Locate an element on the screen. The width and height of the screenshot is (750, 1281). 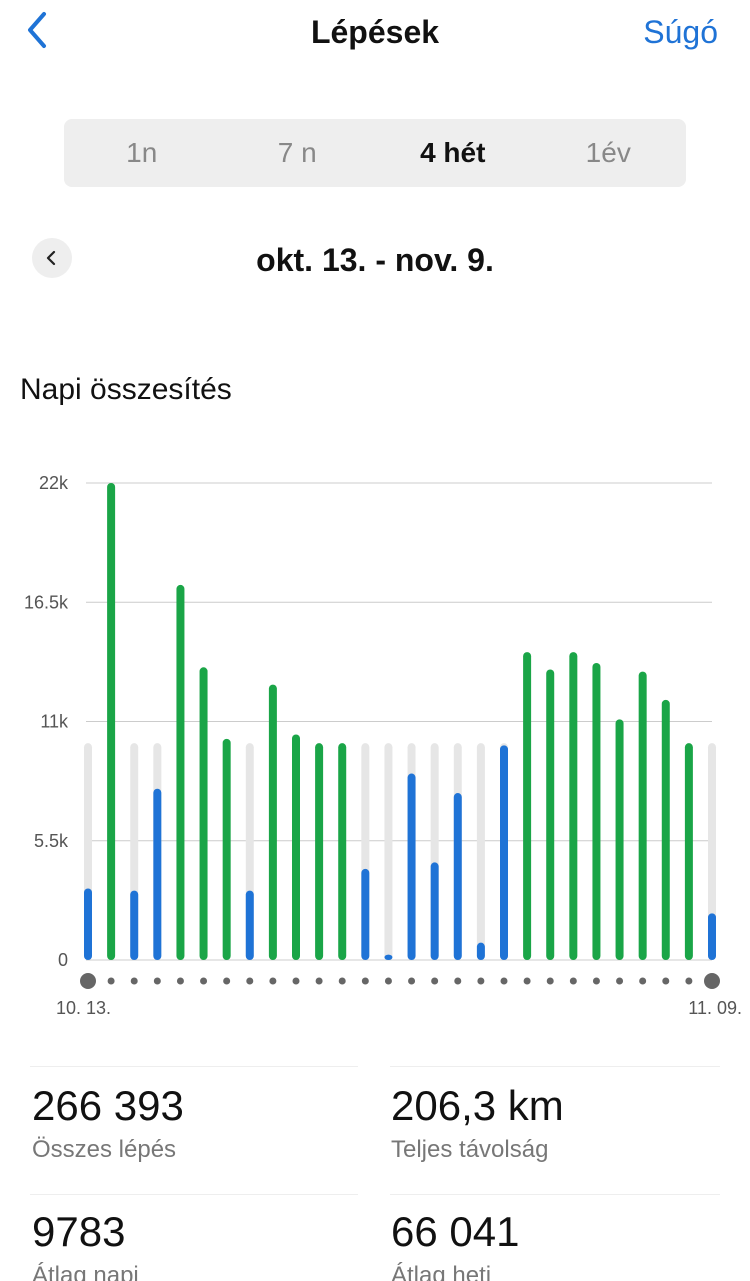
section-title: Napi összesítés is located at coordinates (126, 389).